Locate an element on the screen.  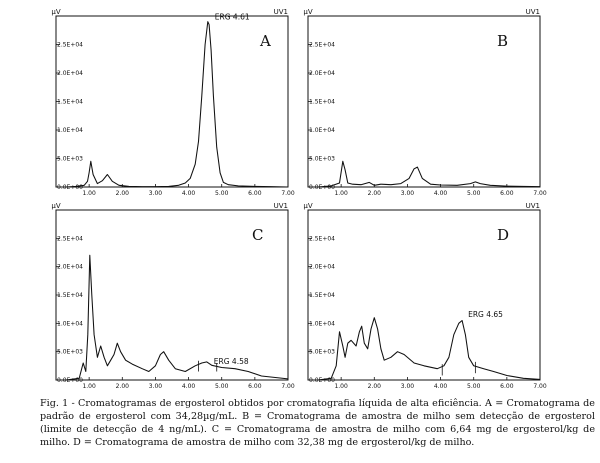
panel-letter: B is located at coordinates (502, 41).